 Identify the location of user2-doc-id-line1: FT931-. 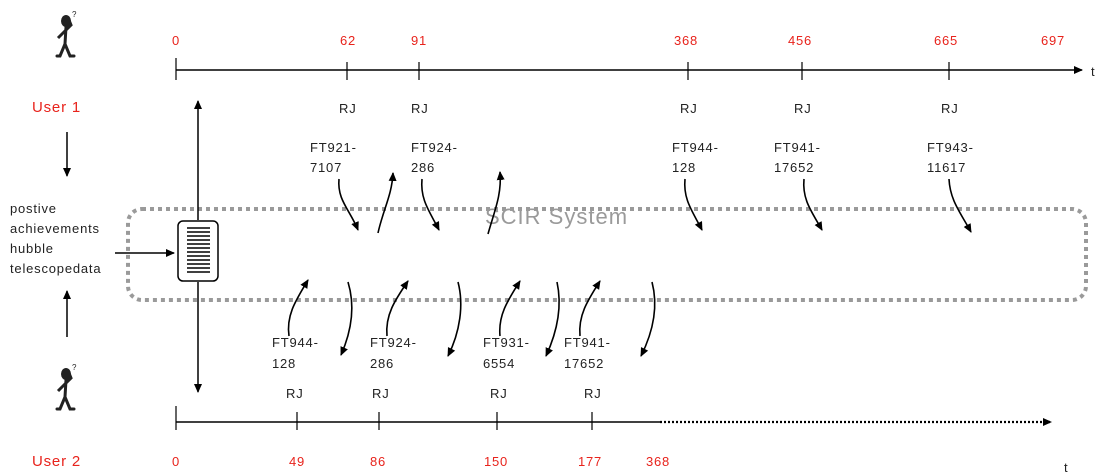
(506, 342).